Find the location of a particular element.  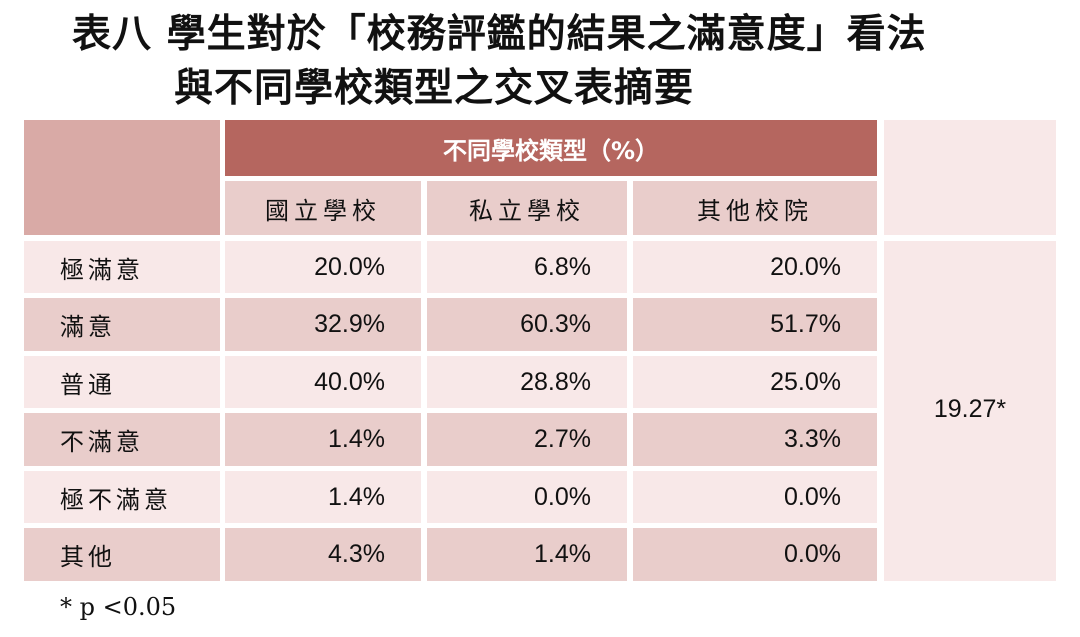

column-header-national: 國立學校 is located at coordinates (323, 208).